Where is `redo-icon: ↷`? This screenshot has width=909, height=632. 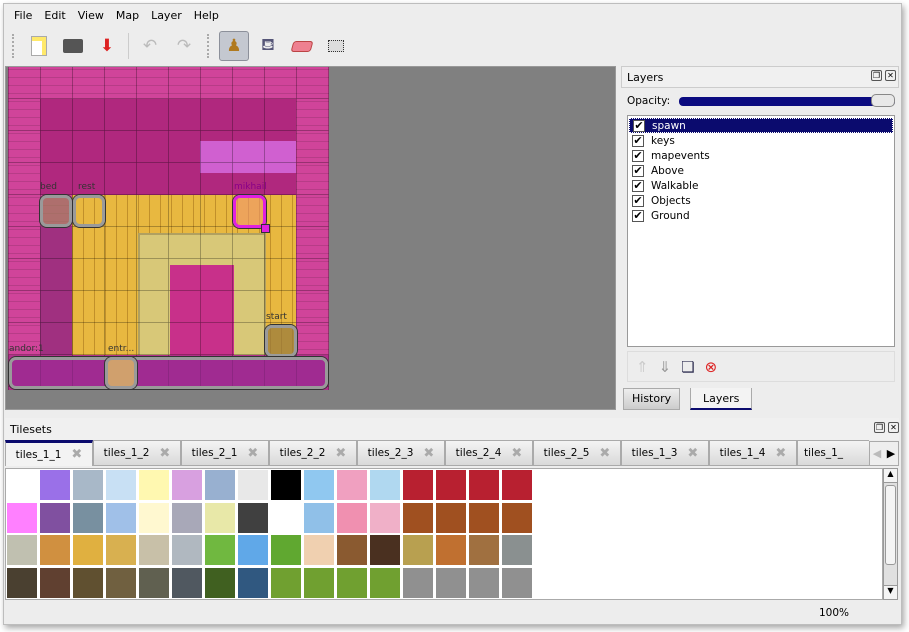
redo-icon: ↷ is located at coordinates (184, 46).